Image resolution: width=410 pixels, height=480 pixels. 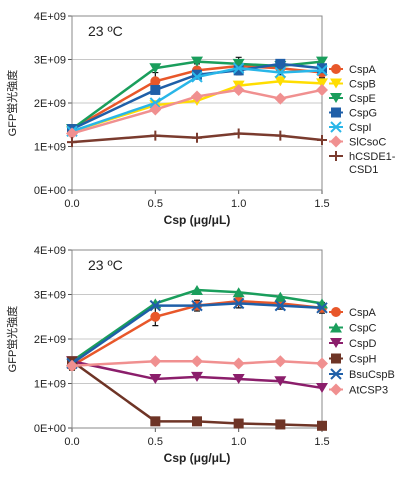 I want to click on legend-label: CSD1, so click(x=363, y=170).